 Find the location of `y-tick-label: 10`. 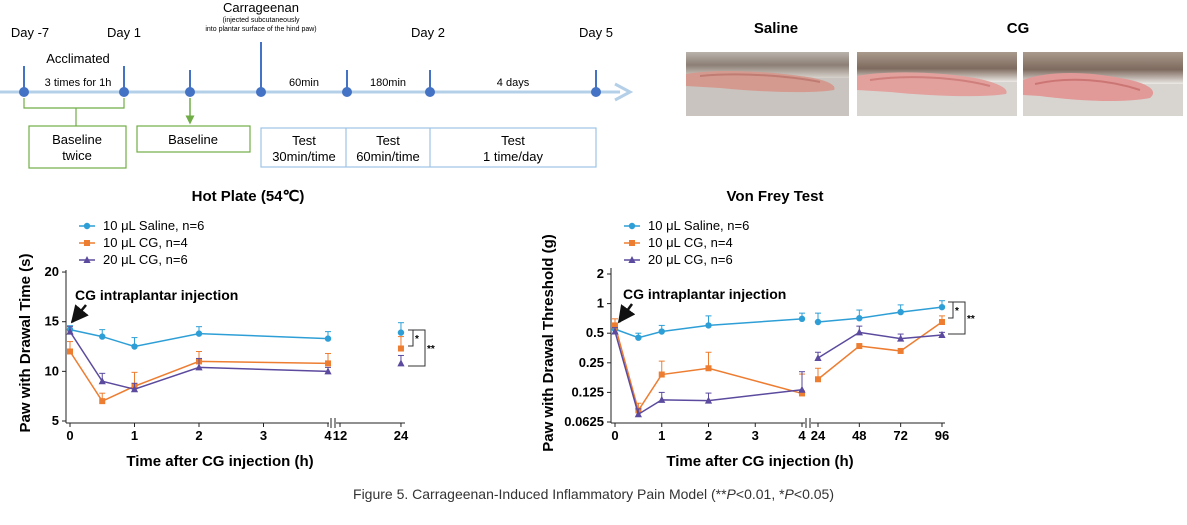

y-tick-label: 10 is located at coordinates (52, 370).